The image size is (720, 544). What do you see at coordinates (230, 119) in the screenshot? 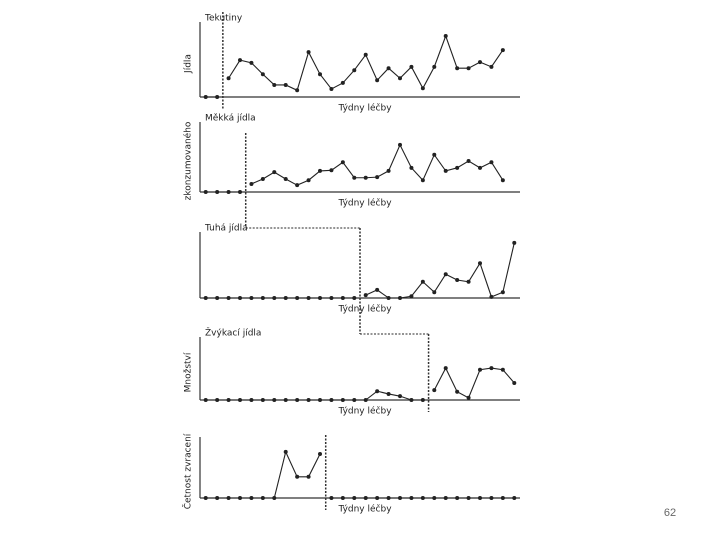
I see `panel-title: Měkká jídla` at bounding box center [230, 119].